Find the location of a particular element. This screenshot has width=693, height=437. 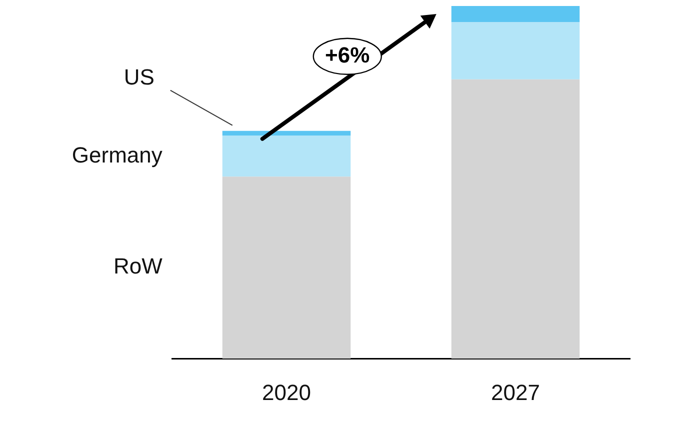

annotation: +6% is located at coordinates (347, 55).